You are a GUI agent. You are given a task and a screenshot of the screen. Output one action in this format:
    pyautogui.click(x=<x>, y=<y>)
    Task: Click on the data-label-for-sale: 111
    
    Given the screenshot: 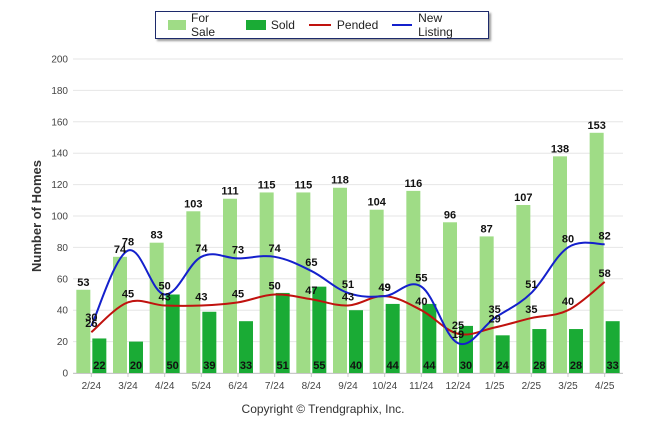 What is the action you would take?
    pyautogui.click(x=229, y=192)
    